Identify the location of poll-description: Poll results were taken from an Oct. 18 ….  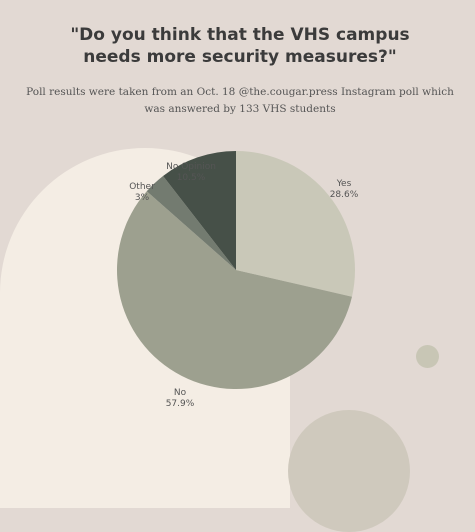
(240, 100).